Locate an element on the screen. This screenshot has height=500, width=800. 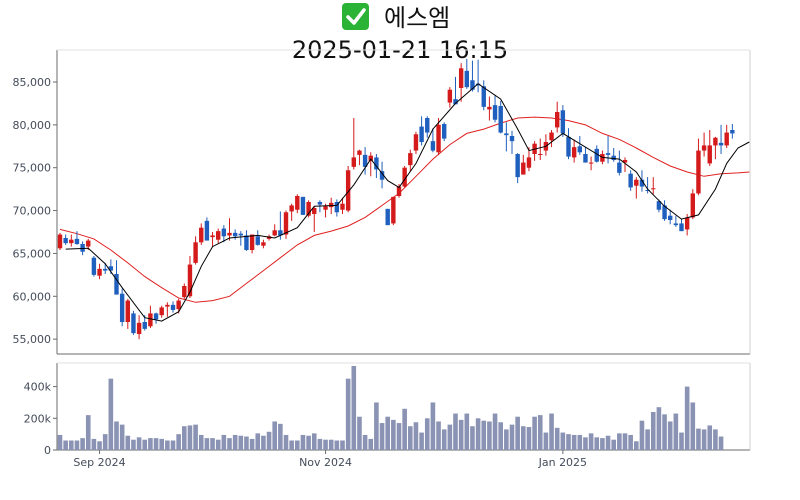
volume-y-tick-label: 0 is located at coordinates (47, 450).